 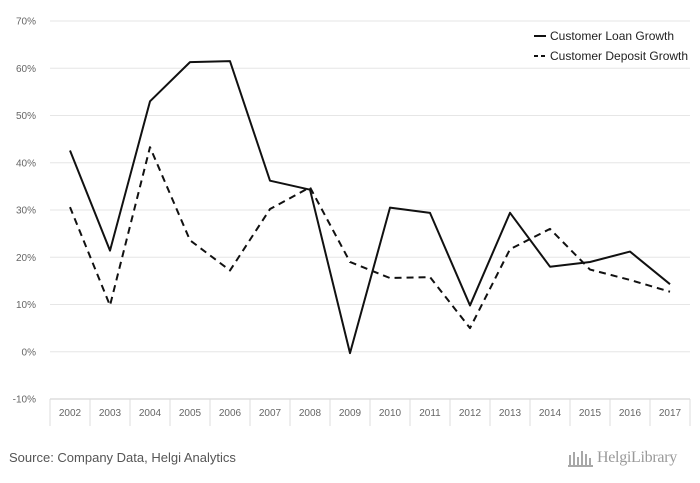 What do you see at coordinates (470, 413) in the screenshot?
I see `x-tick-label: 2012` at bounding box center [470, 413].